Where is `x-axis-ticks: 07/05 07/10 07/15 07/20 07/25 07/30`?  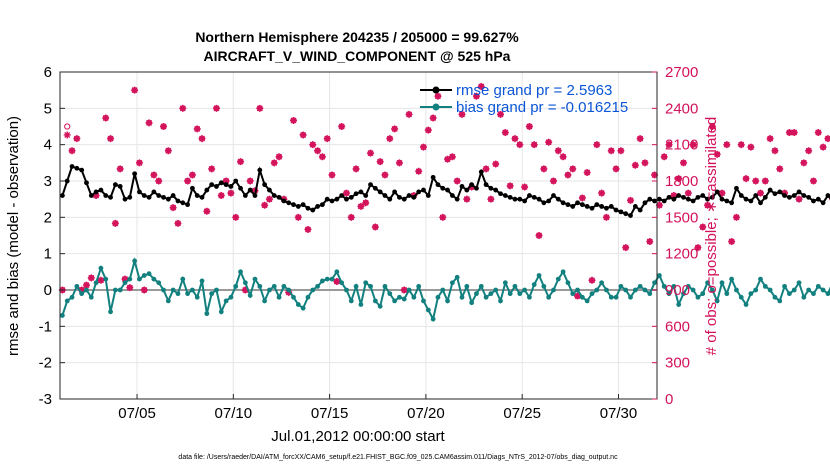
x-axis-ticks: 07/05 07/10 07/15 07/20 07/25 07/30 is located at coordinates (377, 408).